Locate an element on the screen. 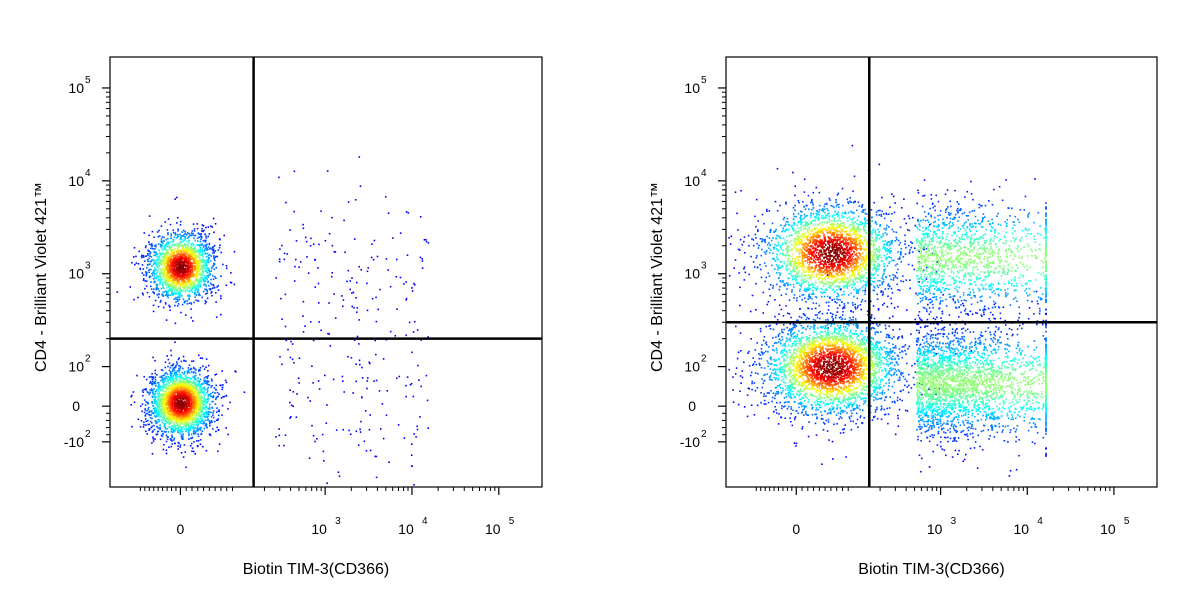 The image size is (1200, 600). y-tick-label: 10 is located at coordinates (76, 367).